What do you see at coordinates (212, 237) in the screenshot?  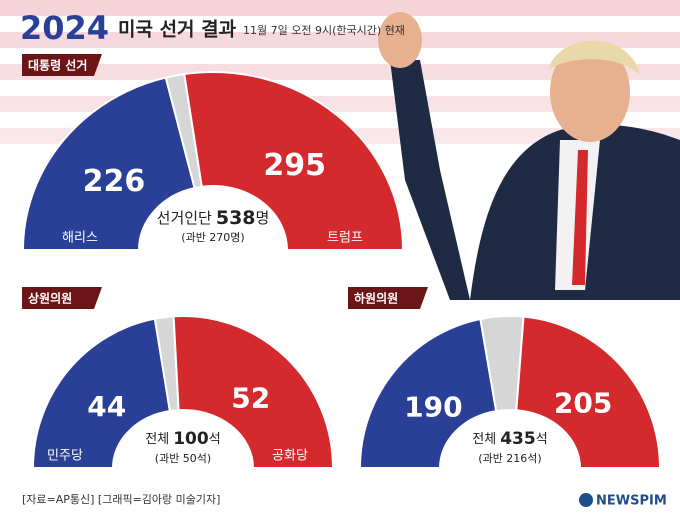 I see `center-subtitle: (과반 270명)` at bounding box center [212, 237].